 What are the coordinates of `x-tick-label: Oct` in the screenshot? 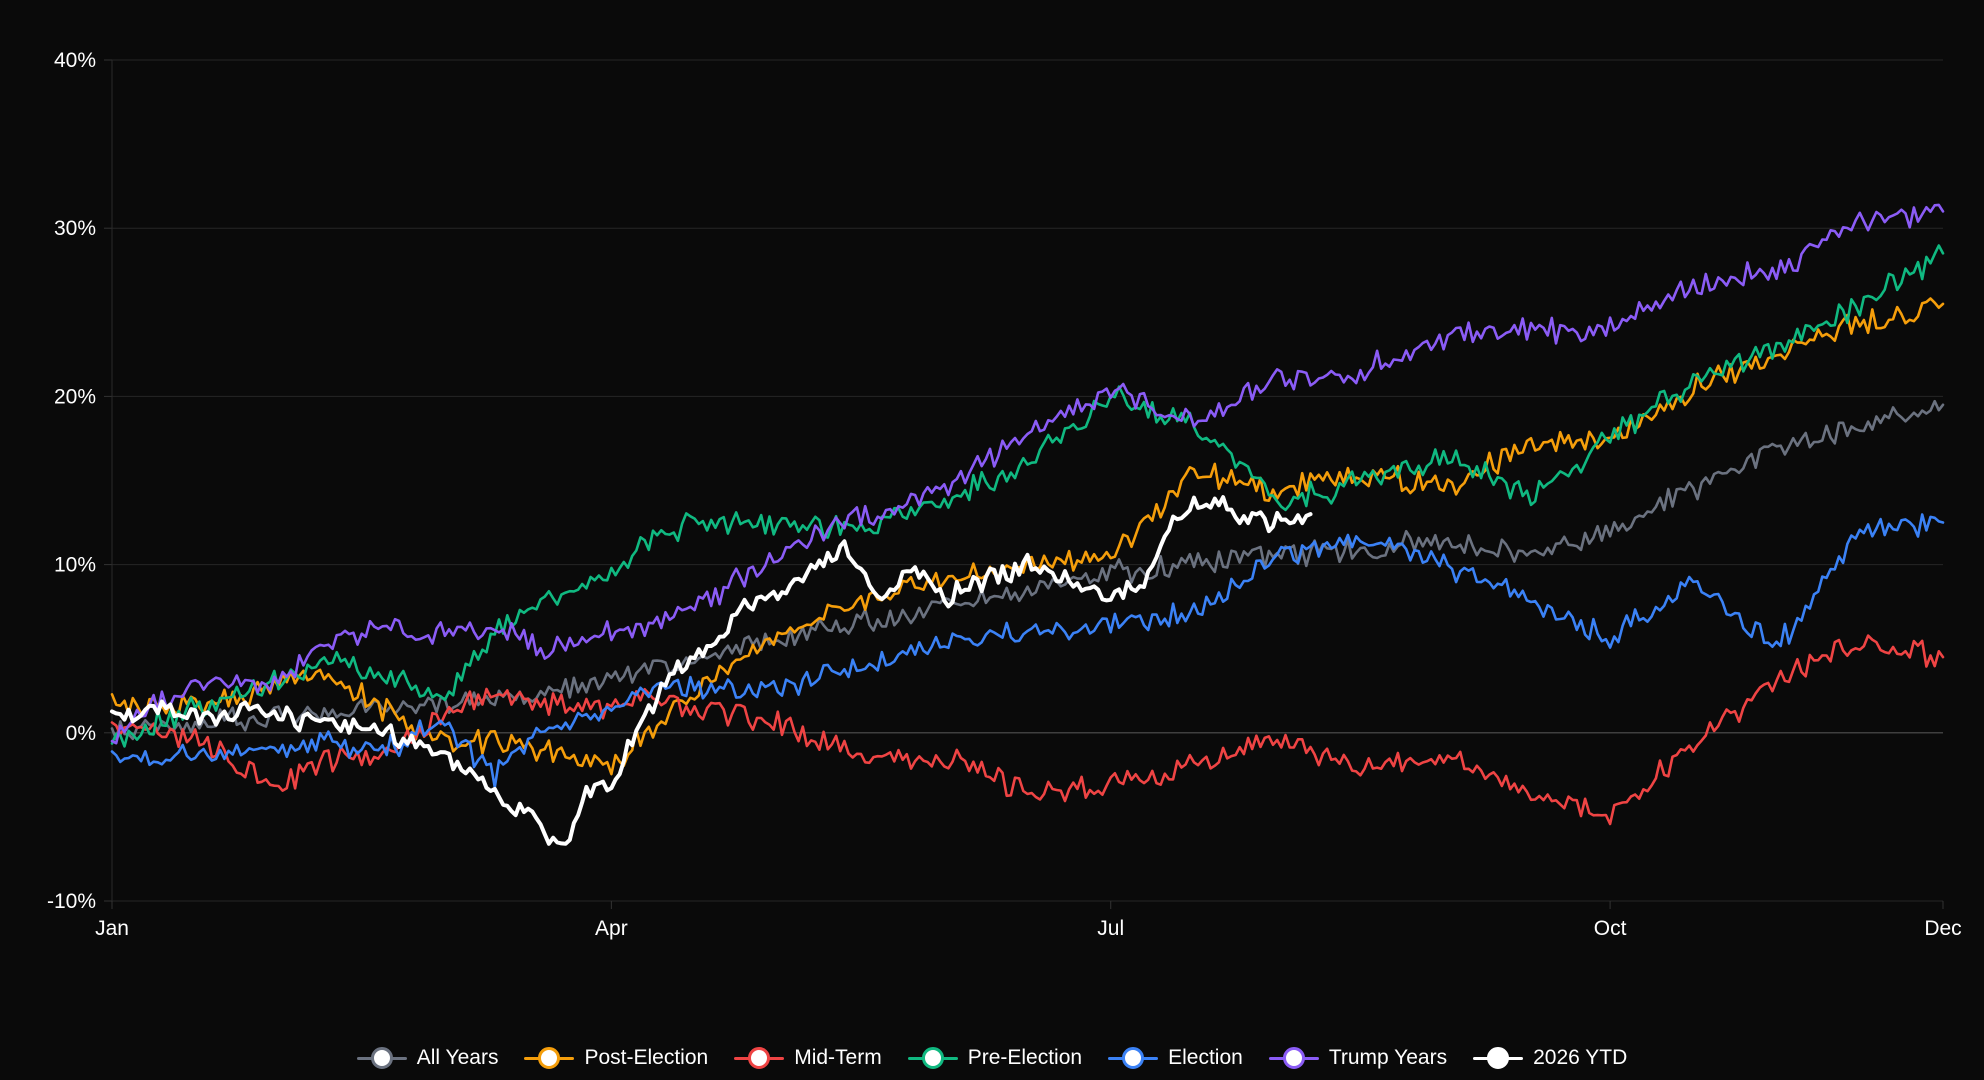 It's located at (1610, 928).